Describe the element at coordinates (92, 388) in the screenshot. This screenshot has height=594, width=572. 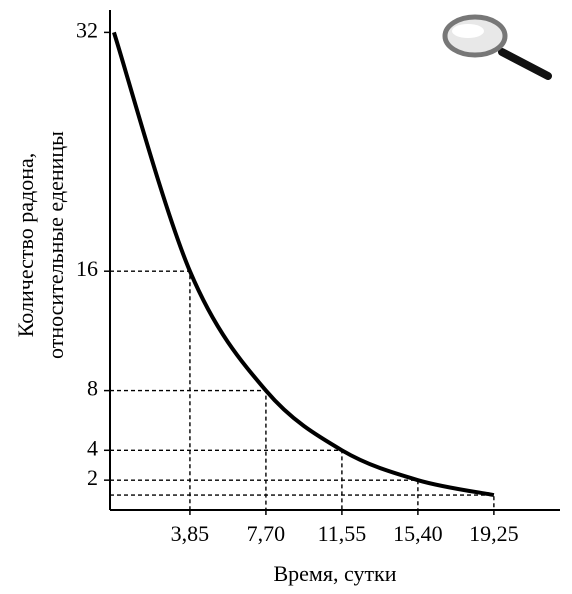
I see `y-tick-label: 8` at that location.